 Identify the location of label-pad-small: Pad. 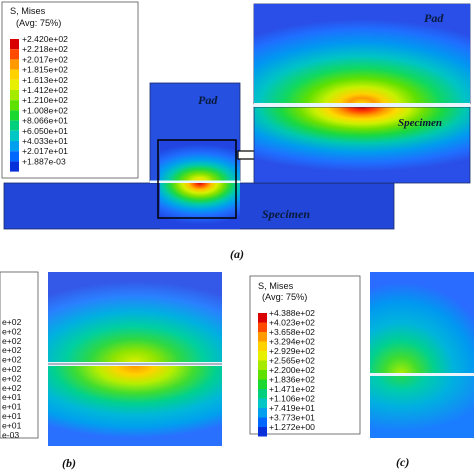
(208, 100).